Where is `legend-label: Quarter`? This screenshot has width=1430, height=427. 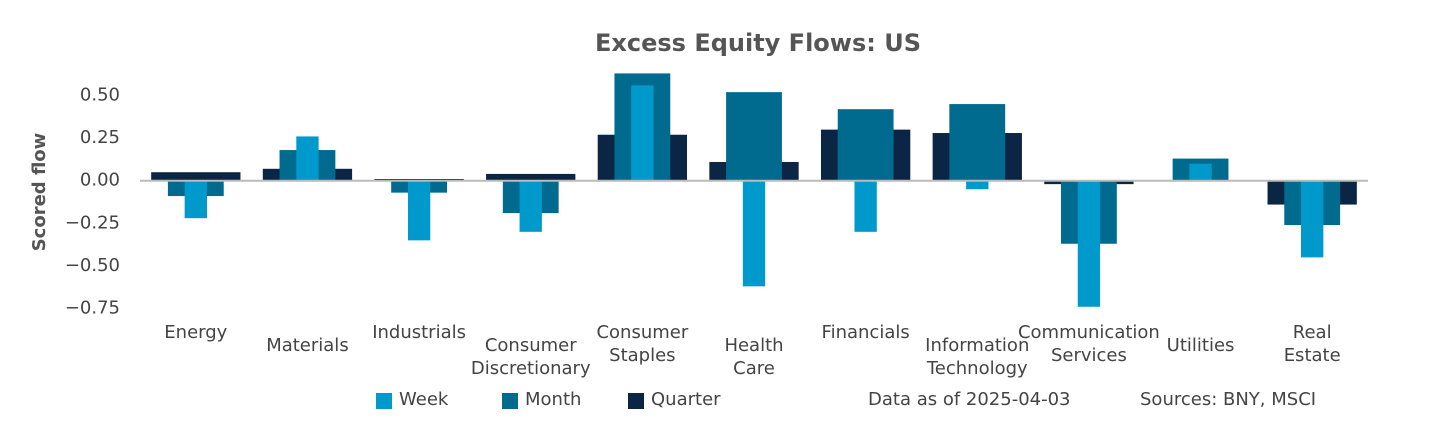
legend-label: Quarter is located at coordinates (686, 399).